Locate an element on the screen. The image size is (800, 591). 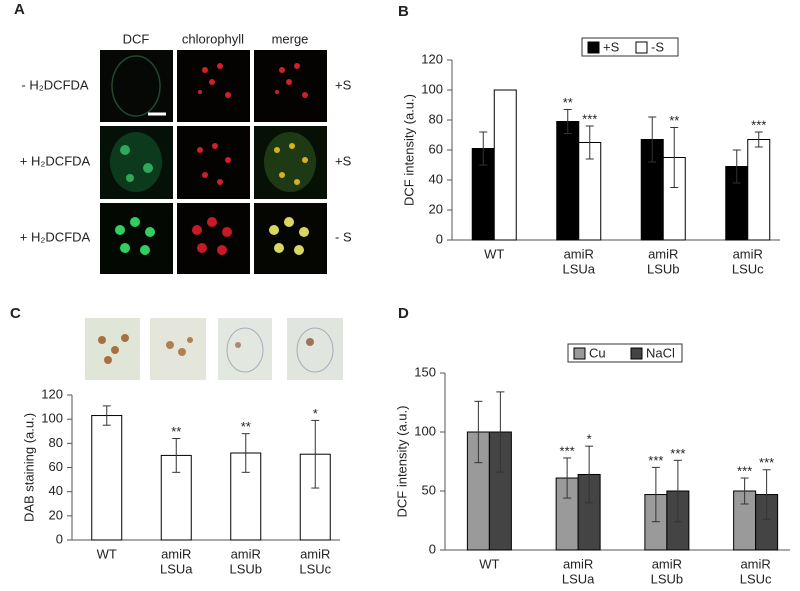
legend-label: Cu is located at coordinates (597, 352).